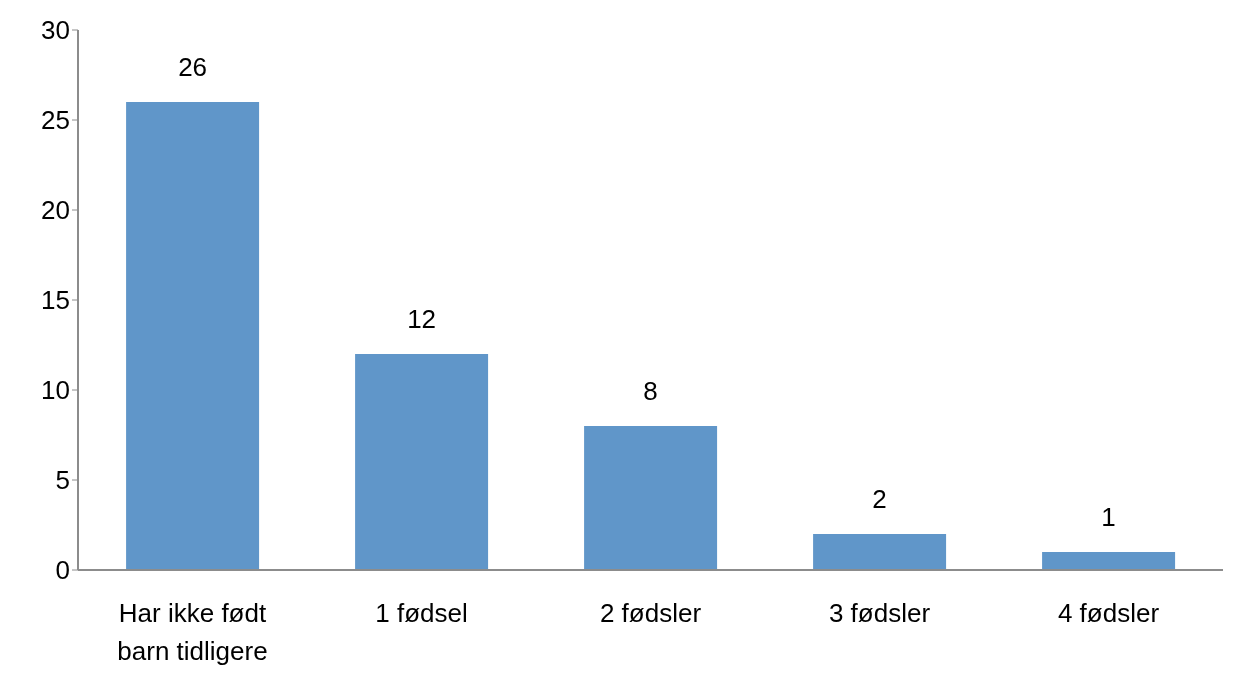 Image resolution: width=1233 pixels, height=679 pixels. I want to click on x-tick-label: Har ikke født barn tidligere, so click(192, 632).